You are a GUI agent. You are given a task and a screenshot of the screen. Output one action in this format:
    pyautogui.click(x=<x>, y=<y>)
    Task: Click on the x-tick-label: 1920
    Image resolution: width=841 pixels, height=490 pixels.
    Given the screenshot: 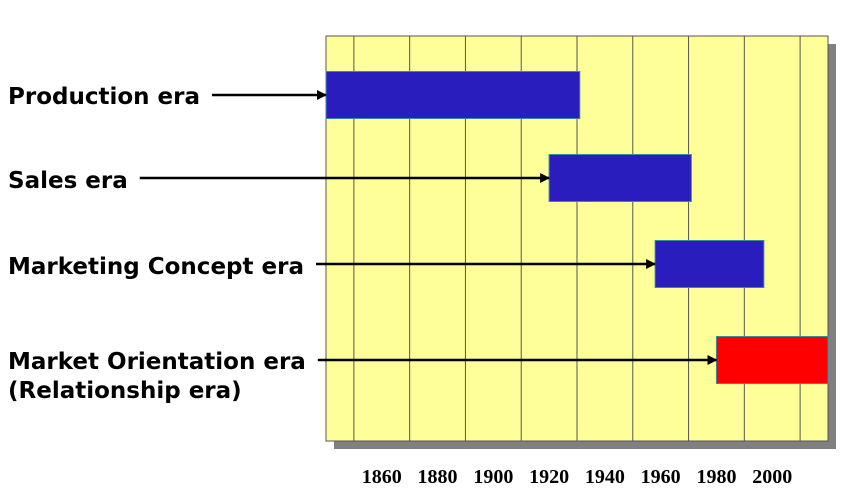 What is the action you would take?
    pyautogui.click(x=549, y=477)
    